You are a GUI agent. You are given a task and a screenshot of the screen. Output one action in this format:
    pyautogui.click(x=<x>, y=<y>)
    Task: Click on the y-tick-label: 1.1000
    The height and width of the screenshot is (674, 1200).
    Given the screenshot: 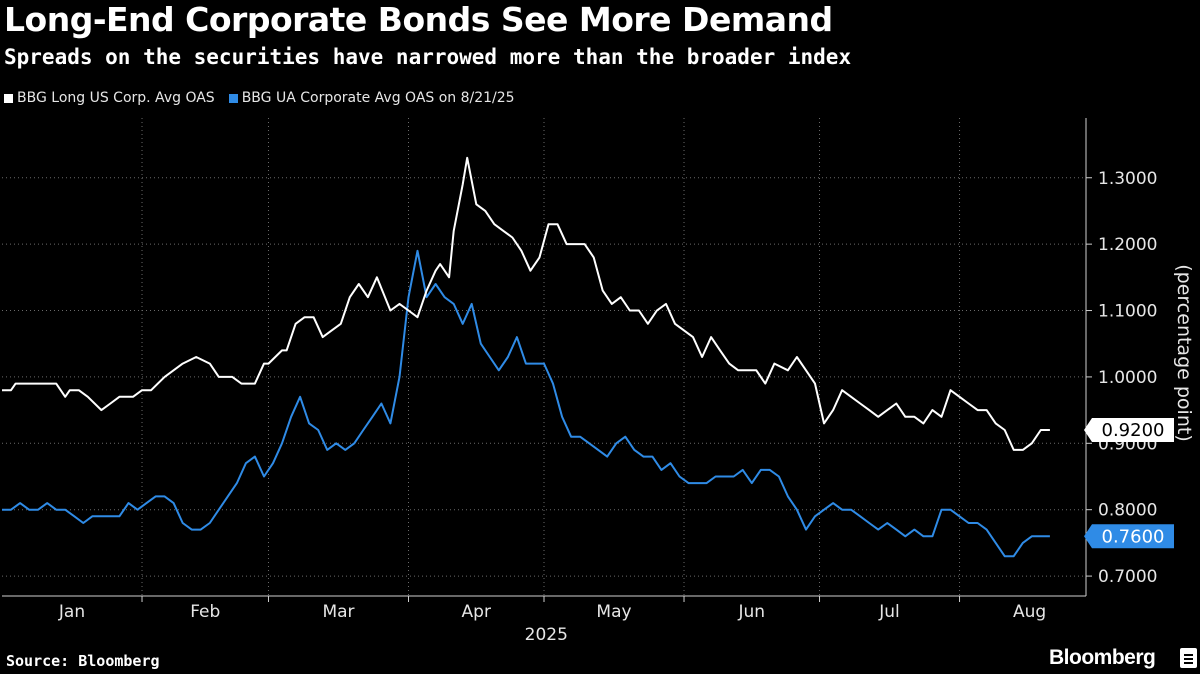 What is the action you would take?
    pyautogui.click(x=1127, y=312)
    